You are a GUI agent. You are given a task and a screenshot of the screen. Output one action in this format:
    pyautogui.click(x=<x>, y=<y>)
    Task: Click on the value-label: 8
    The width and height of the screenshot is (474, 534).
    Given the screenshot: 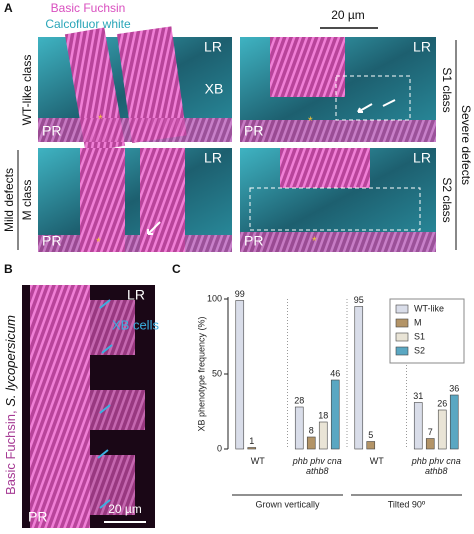 What is the action you would take?
    pyautogui.click(x=311, y=430)
    